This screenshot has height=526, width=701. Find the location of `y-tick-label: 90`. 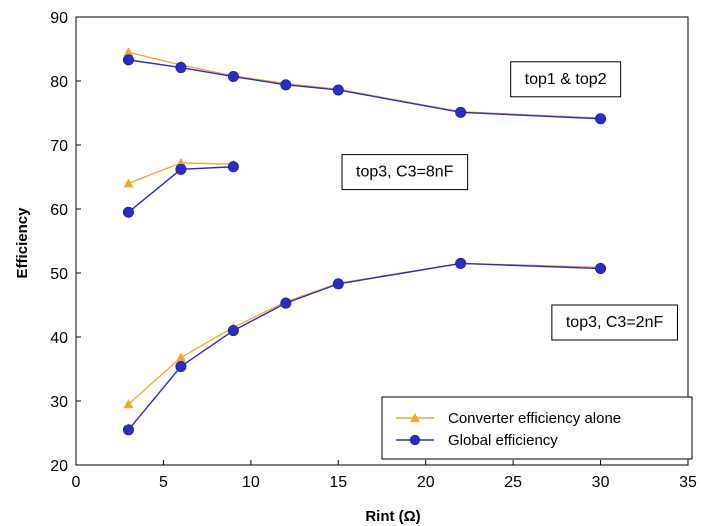

y-tick-label: 90 is located at coordinates (59, 18).